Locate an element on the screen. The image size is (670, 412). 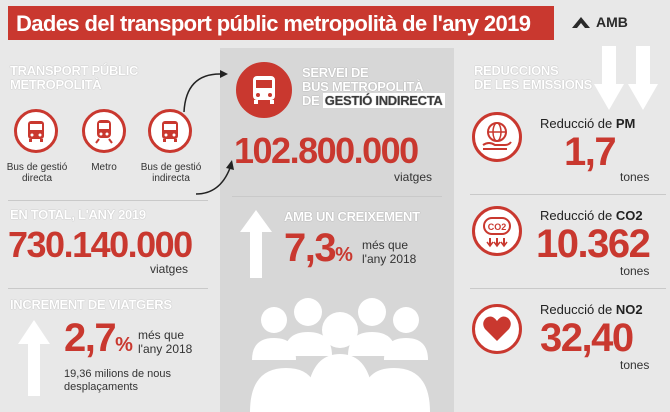
down-arrows-icon is located at coordinates (626, 78).